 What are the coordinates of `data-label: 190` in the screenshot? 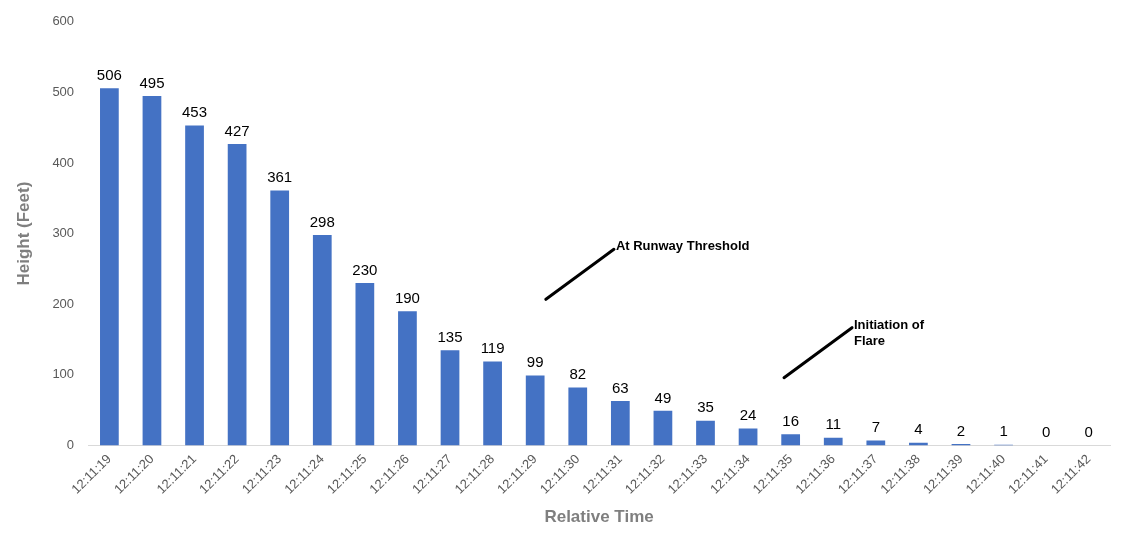 It's located at (407, 297).